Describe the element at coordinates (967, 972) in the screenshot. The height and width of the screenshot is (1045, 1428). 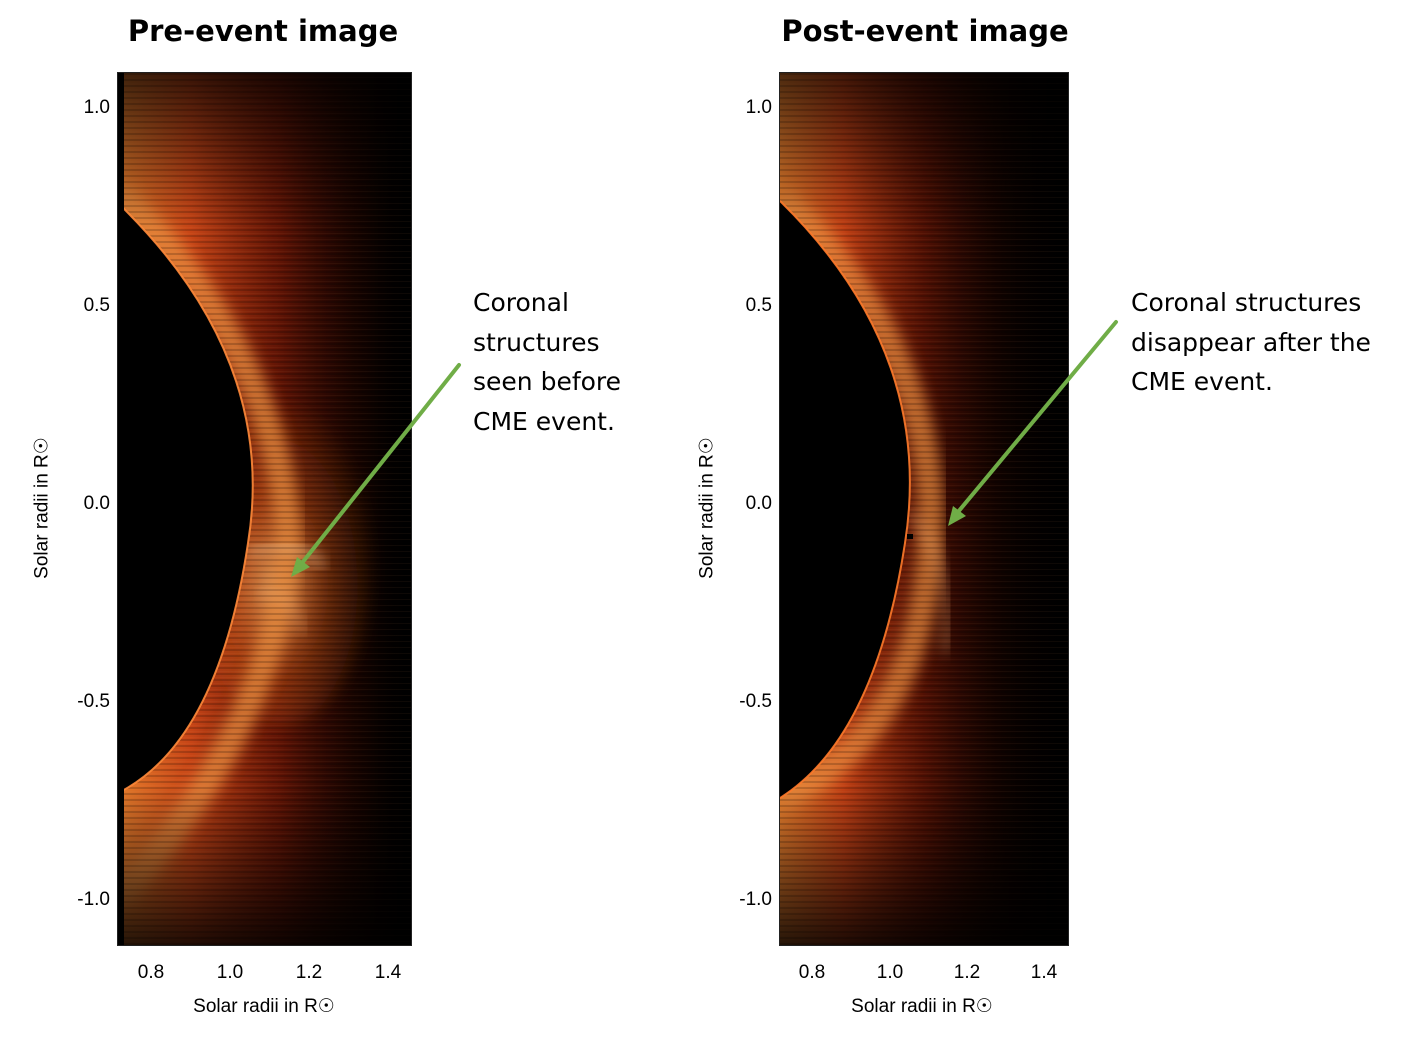
I see `post-xtick-3: 1.2` at that location.